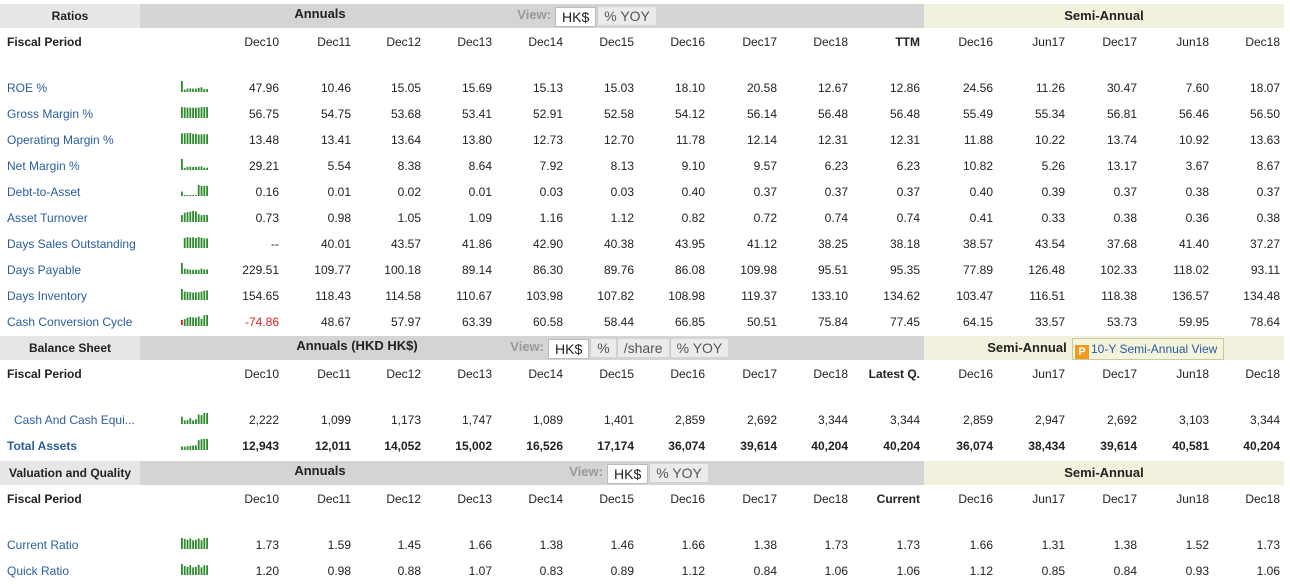  What do you see at coordinates (907, 42) in the screenshot?
I see `period-header: TTM` at bounding box center [907, 42].